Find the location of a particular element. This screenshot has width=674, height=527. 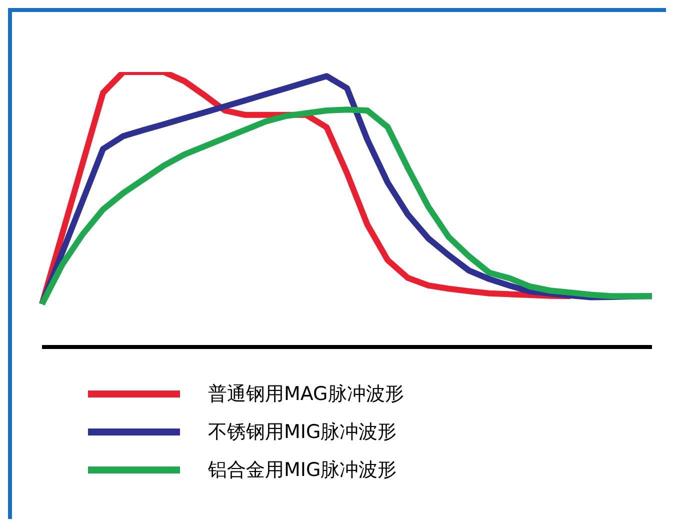

legend-label: 普通钢用MAG脉冲波形 is located at coordinates (306, 394).